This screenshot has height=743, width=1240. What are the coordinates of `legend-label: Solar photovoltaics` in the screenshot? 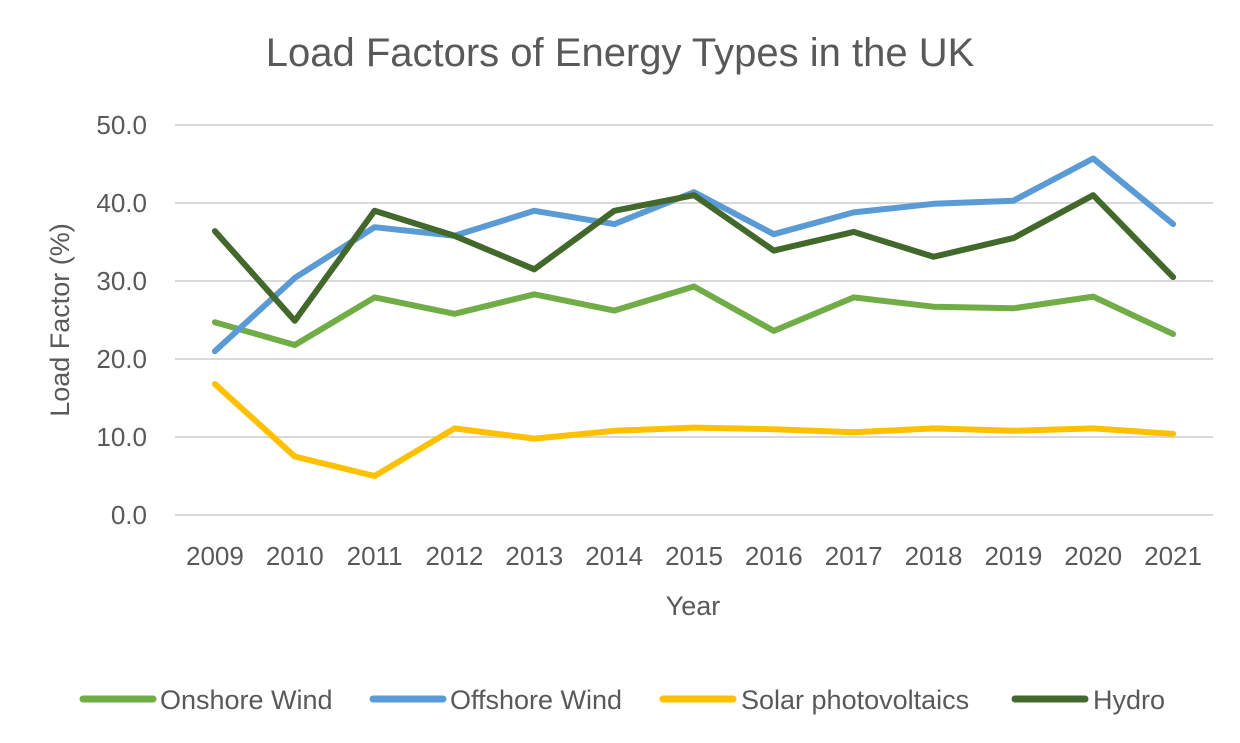 It's located at (855, 700).